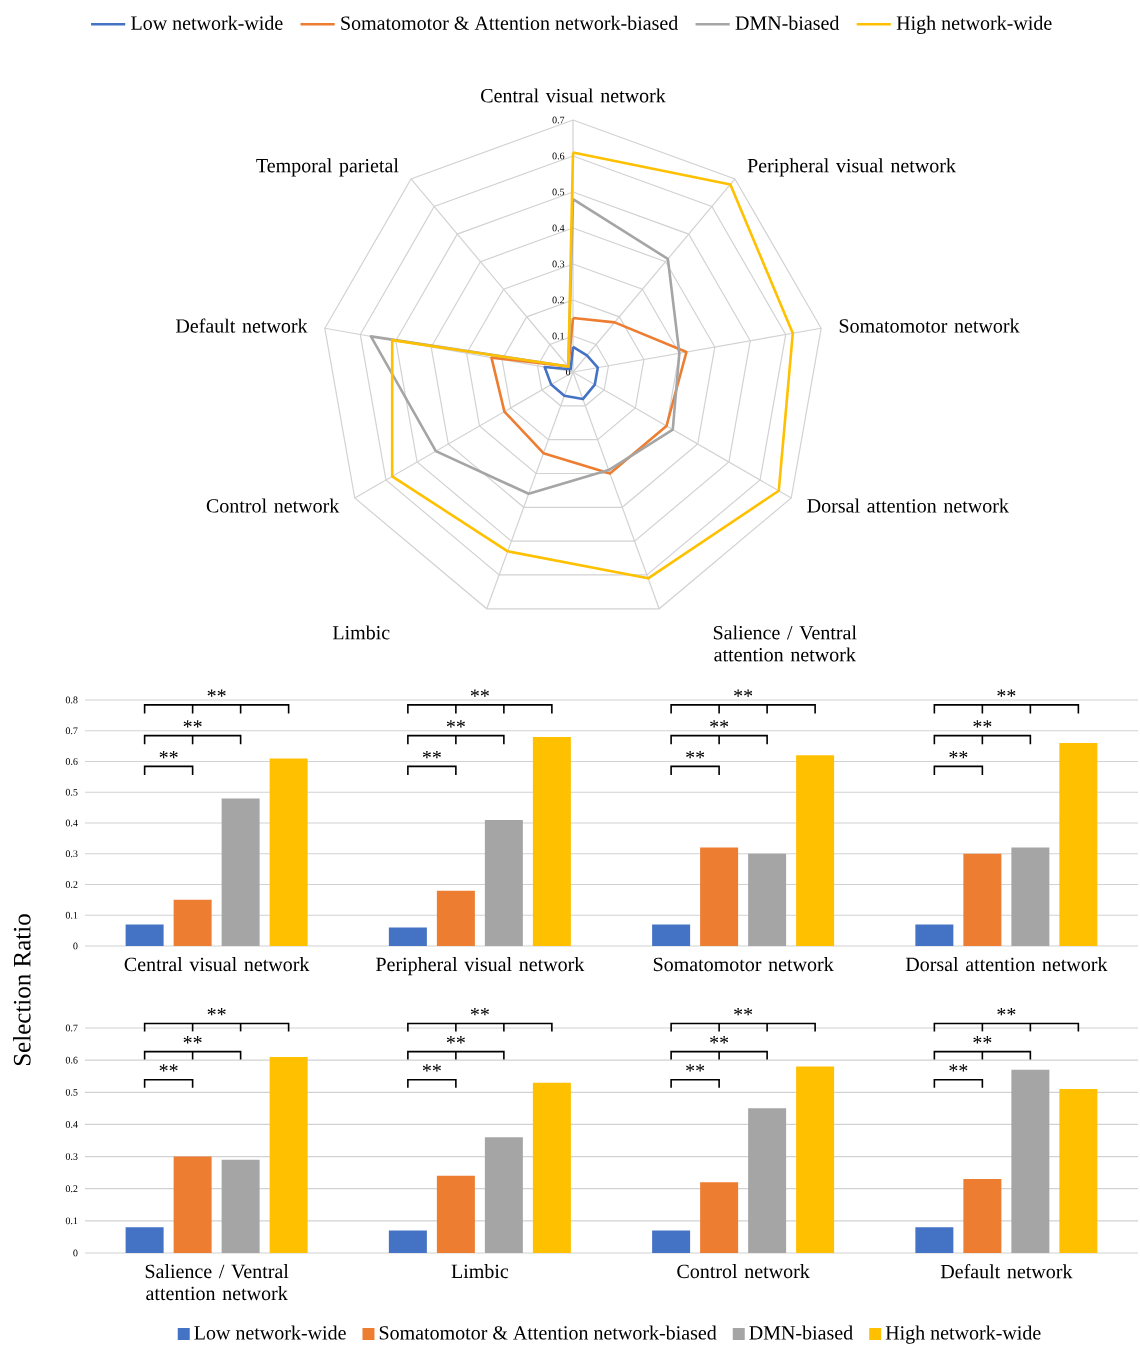 The height and width of the screenshot is (1367, 1140). Describe the element at coordinates (327, 167) in the screenshot. I see `spoke-label: Temporal parietal` at that location.